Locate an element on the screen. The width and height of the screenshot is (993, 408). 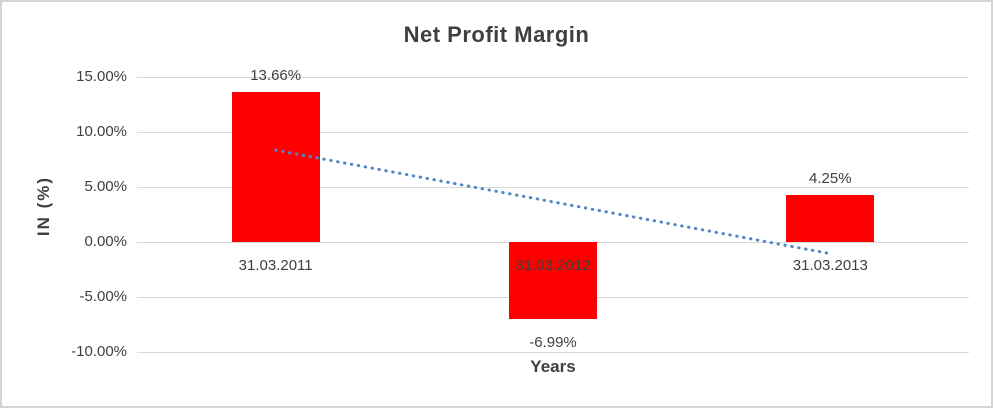
bar-31.03.2013 is located at coordinates (830, 218).